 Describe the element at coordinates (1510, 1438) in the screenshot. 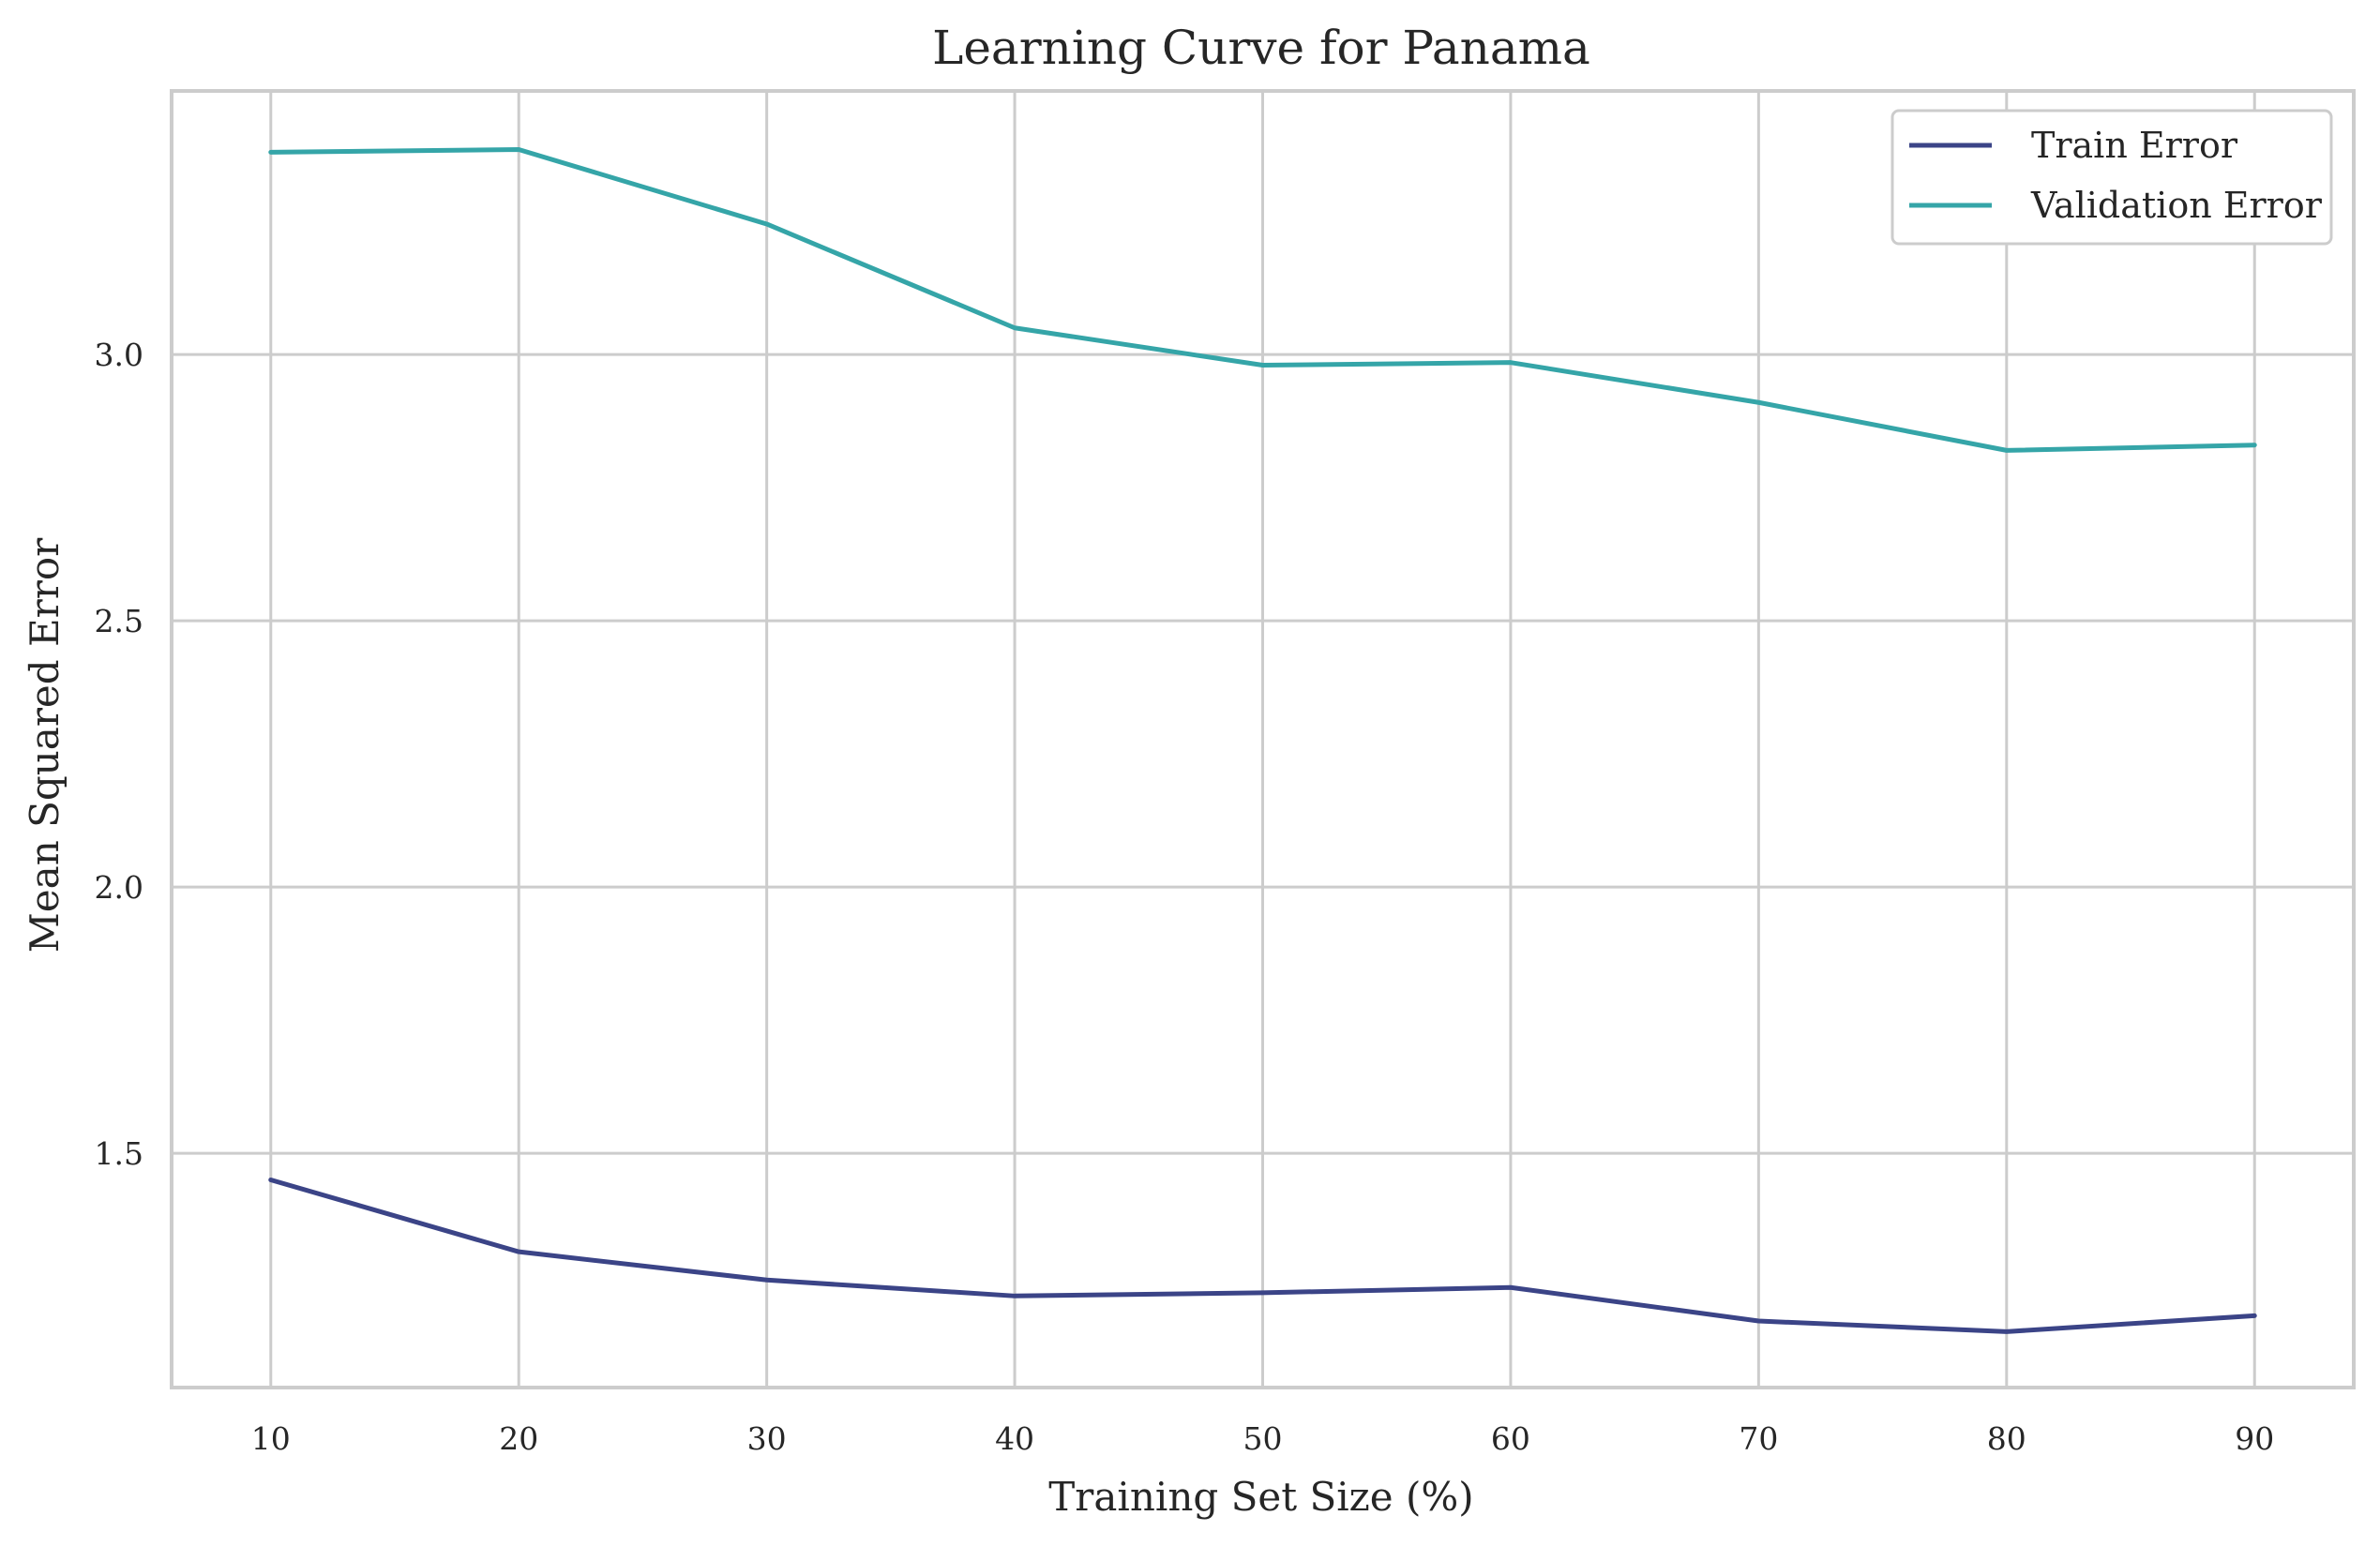

I see `x-tick-label: 60` at that location.